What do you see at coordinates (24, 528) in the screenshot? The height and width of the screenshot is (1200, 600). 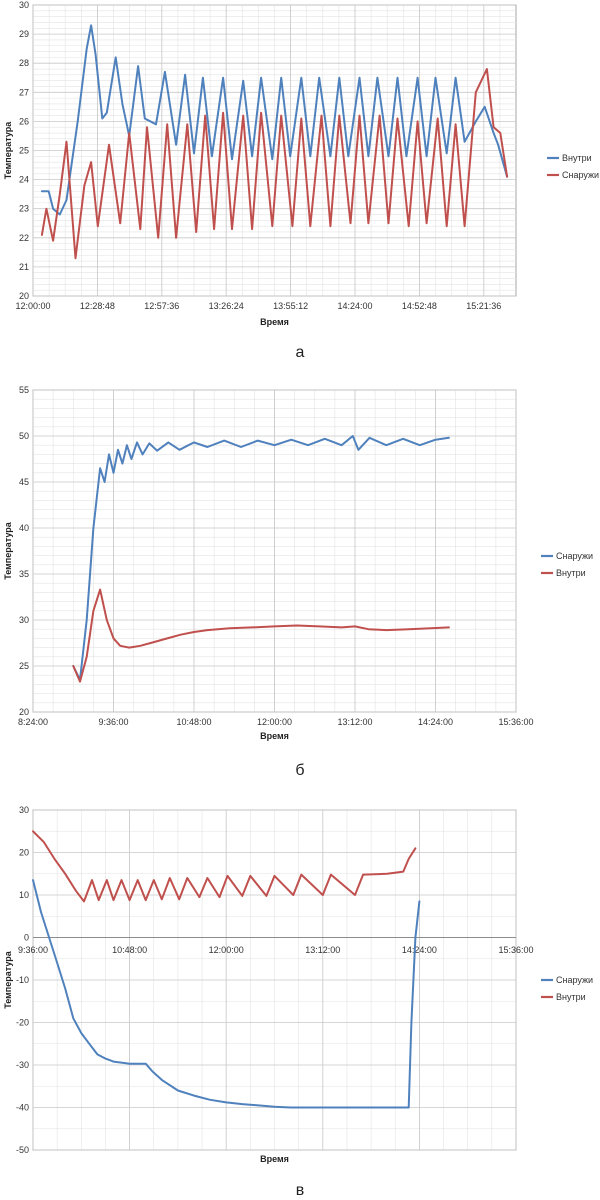 I see `y-tick-label: 40` at bounding box center [24, 528].